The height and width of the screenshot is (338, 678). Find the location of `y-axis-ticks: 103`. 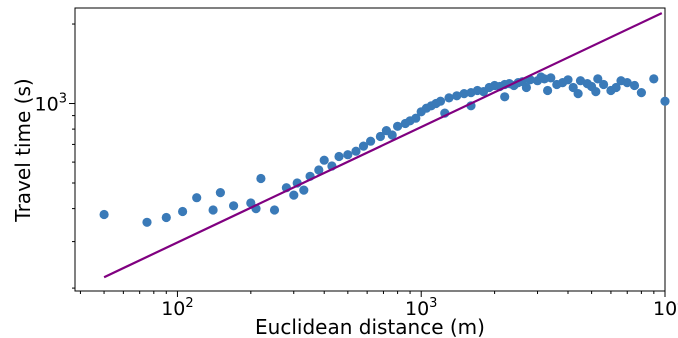

y-axis-ticks: 103 is located at coordinates (55, 156).